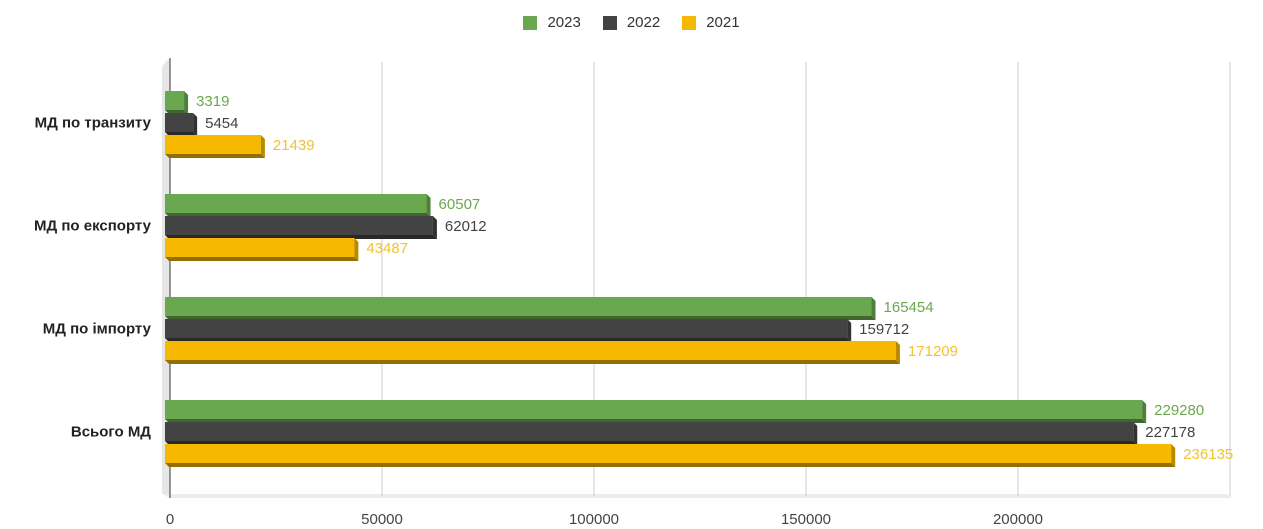  I want to click on plot-floor, so click(697, 496).